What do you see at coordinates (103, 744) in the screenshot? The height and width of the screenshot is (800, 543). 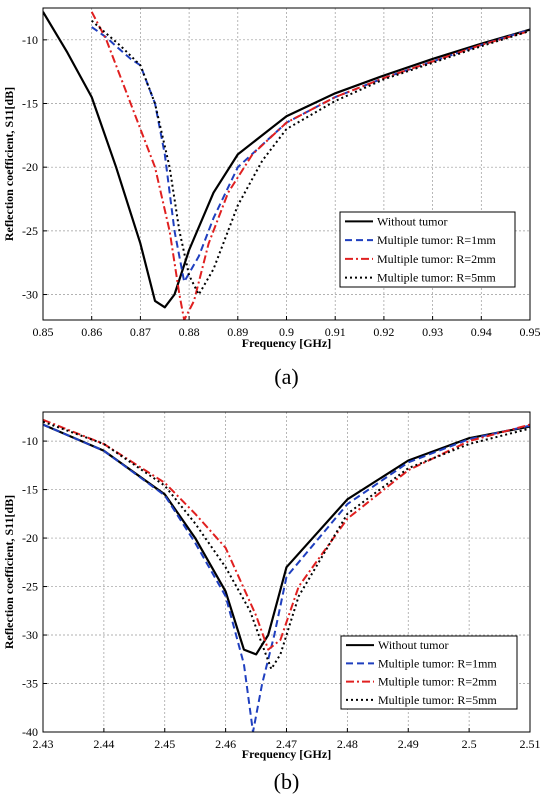 I see `x-tick-label: 2.44` at bounding box center [103, 744].